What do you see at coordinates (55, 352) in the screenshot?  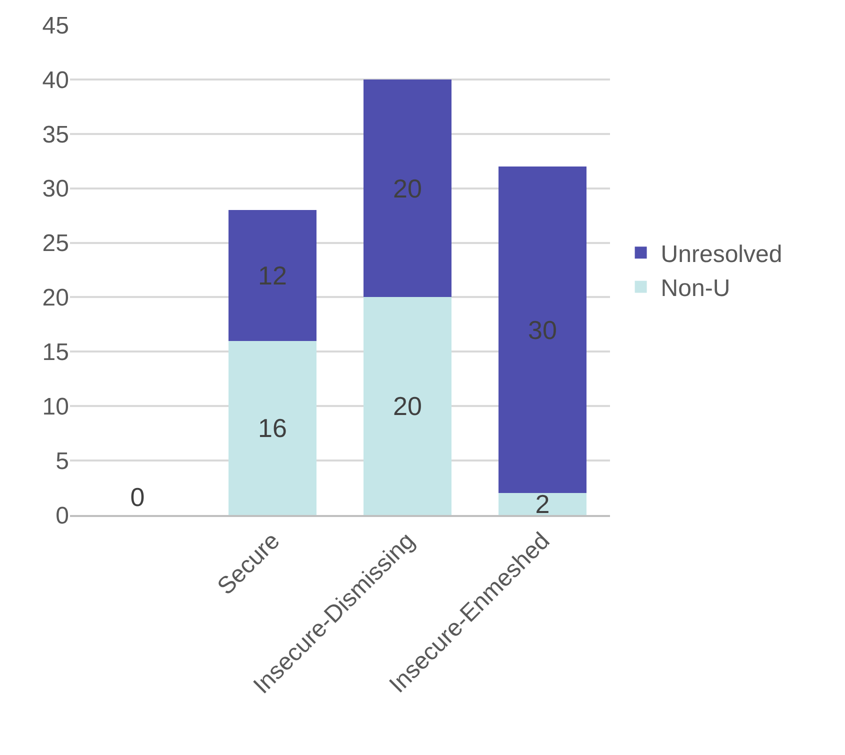 I see `y-tick-label: 15` at bounding box center [55, 352].